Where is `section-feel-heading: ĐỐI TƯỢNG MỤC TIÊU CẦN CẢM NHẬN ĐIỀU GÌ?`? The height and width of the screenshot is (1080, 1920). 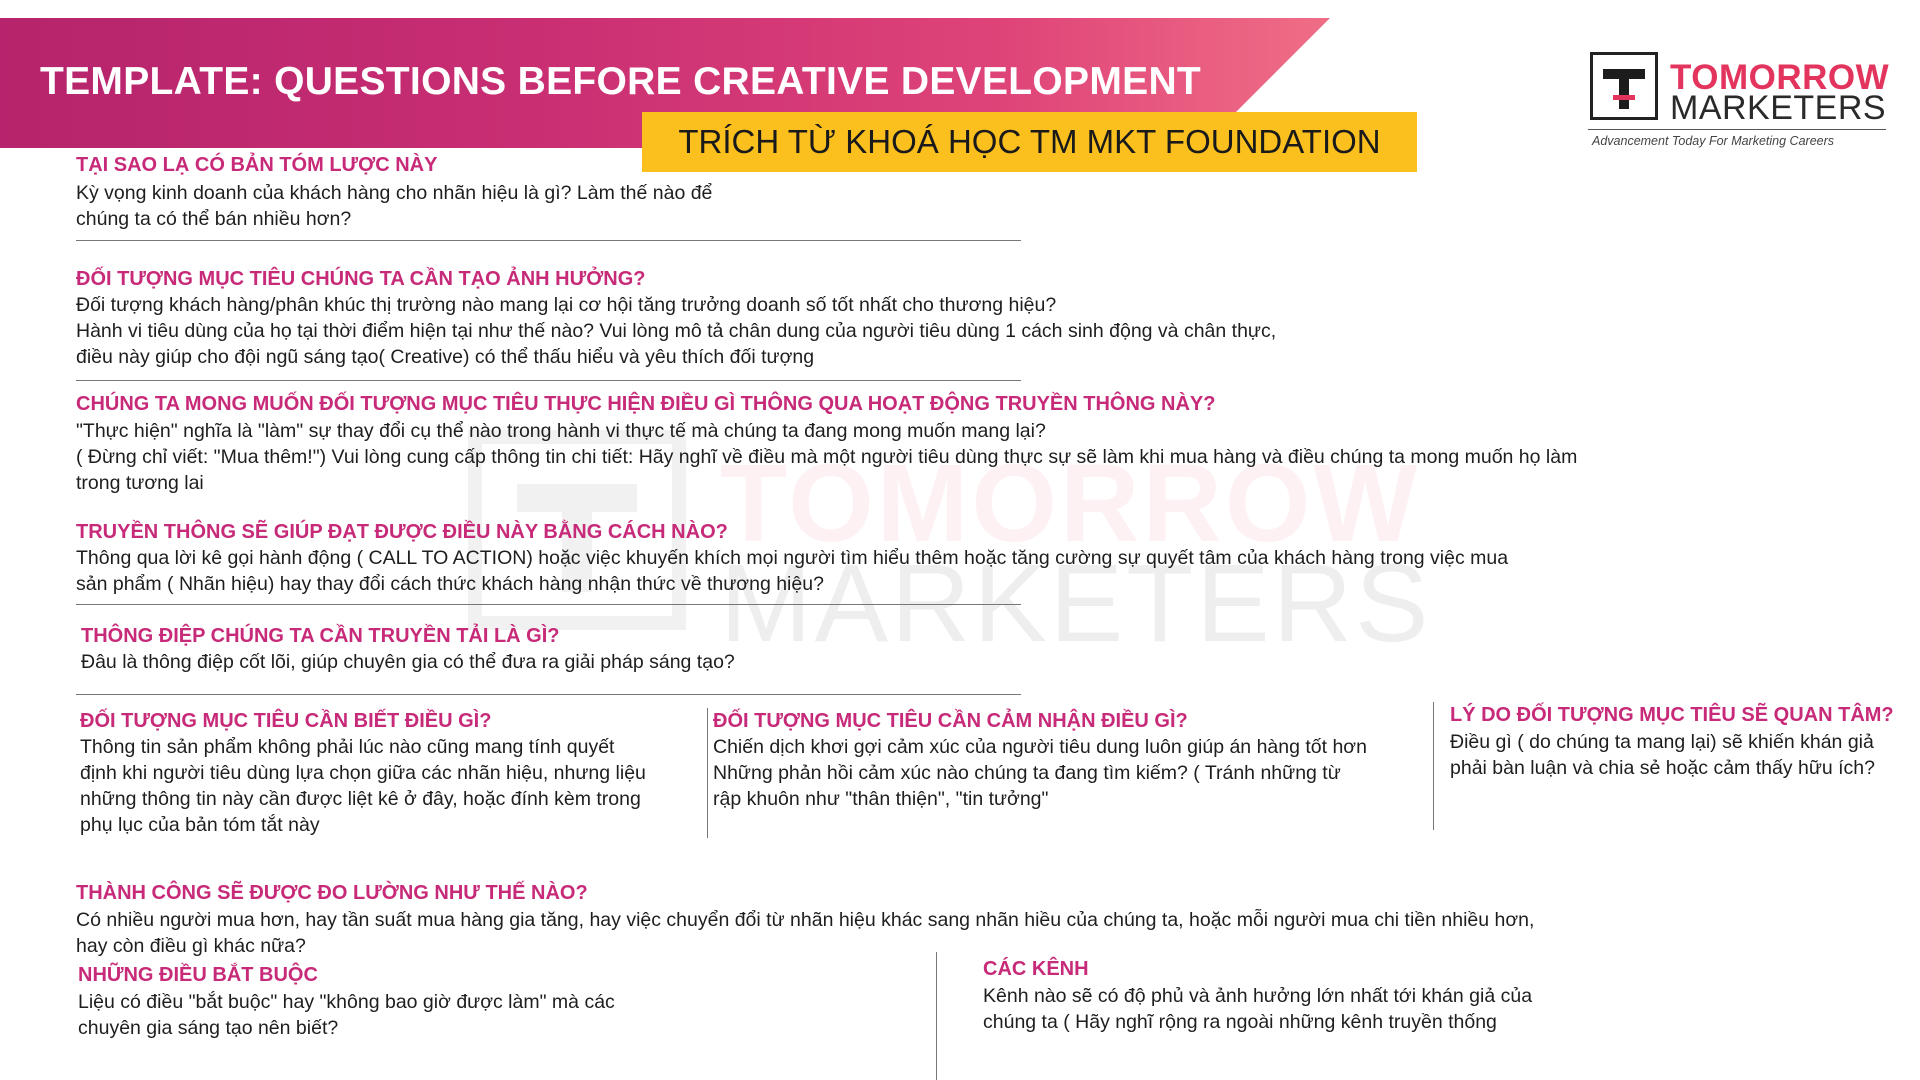
section-feel-heading: ĐỐI TƯỢNG MỤC TIÊU CẦN CẢM NHẬN ĐIỀU GÌ? is located at coordinates (950, 721).